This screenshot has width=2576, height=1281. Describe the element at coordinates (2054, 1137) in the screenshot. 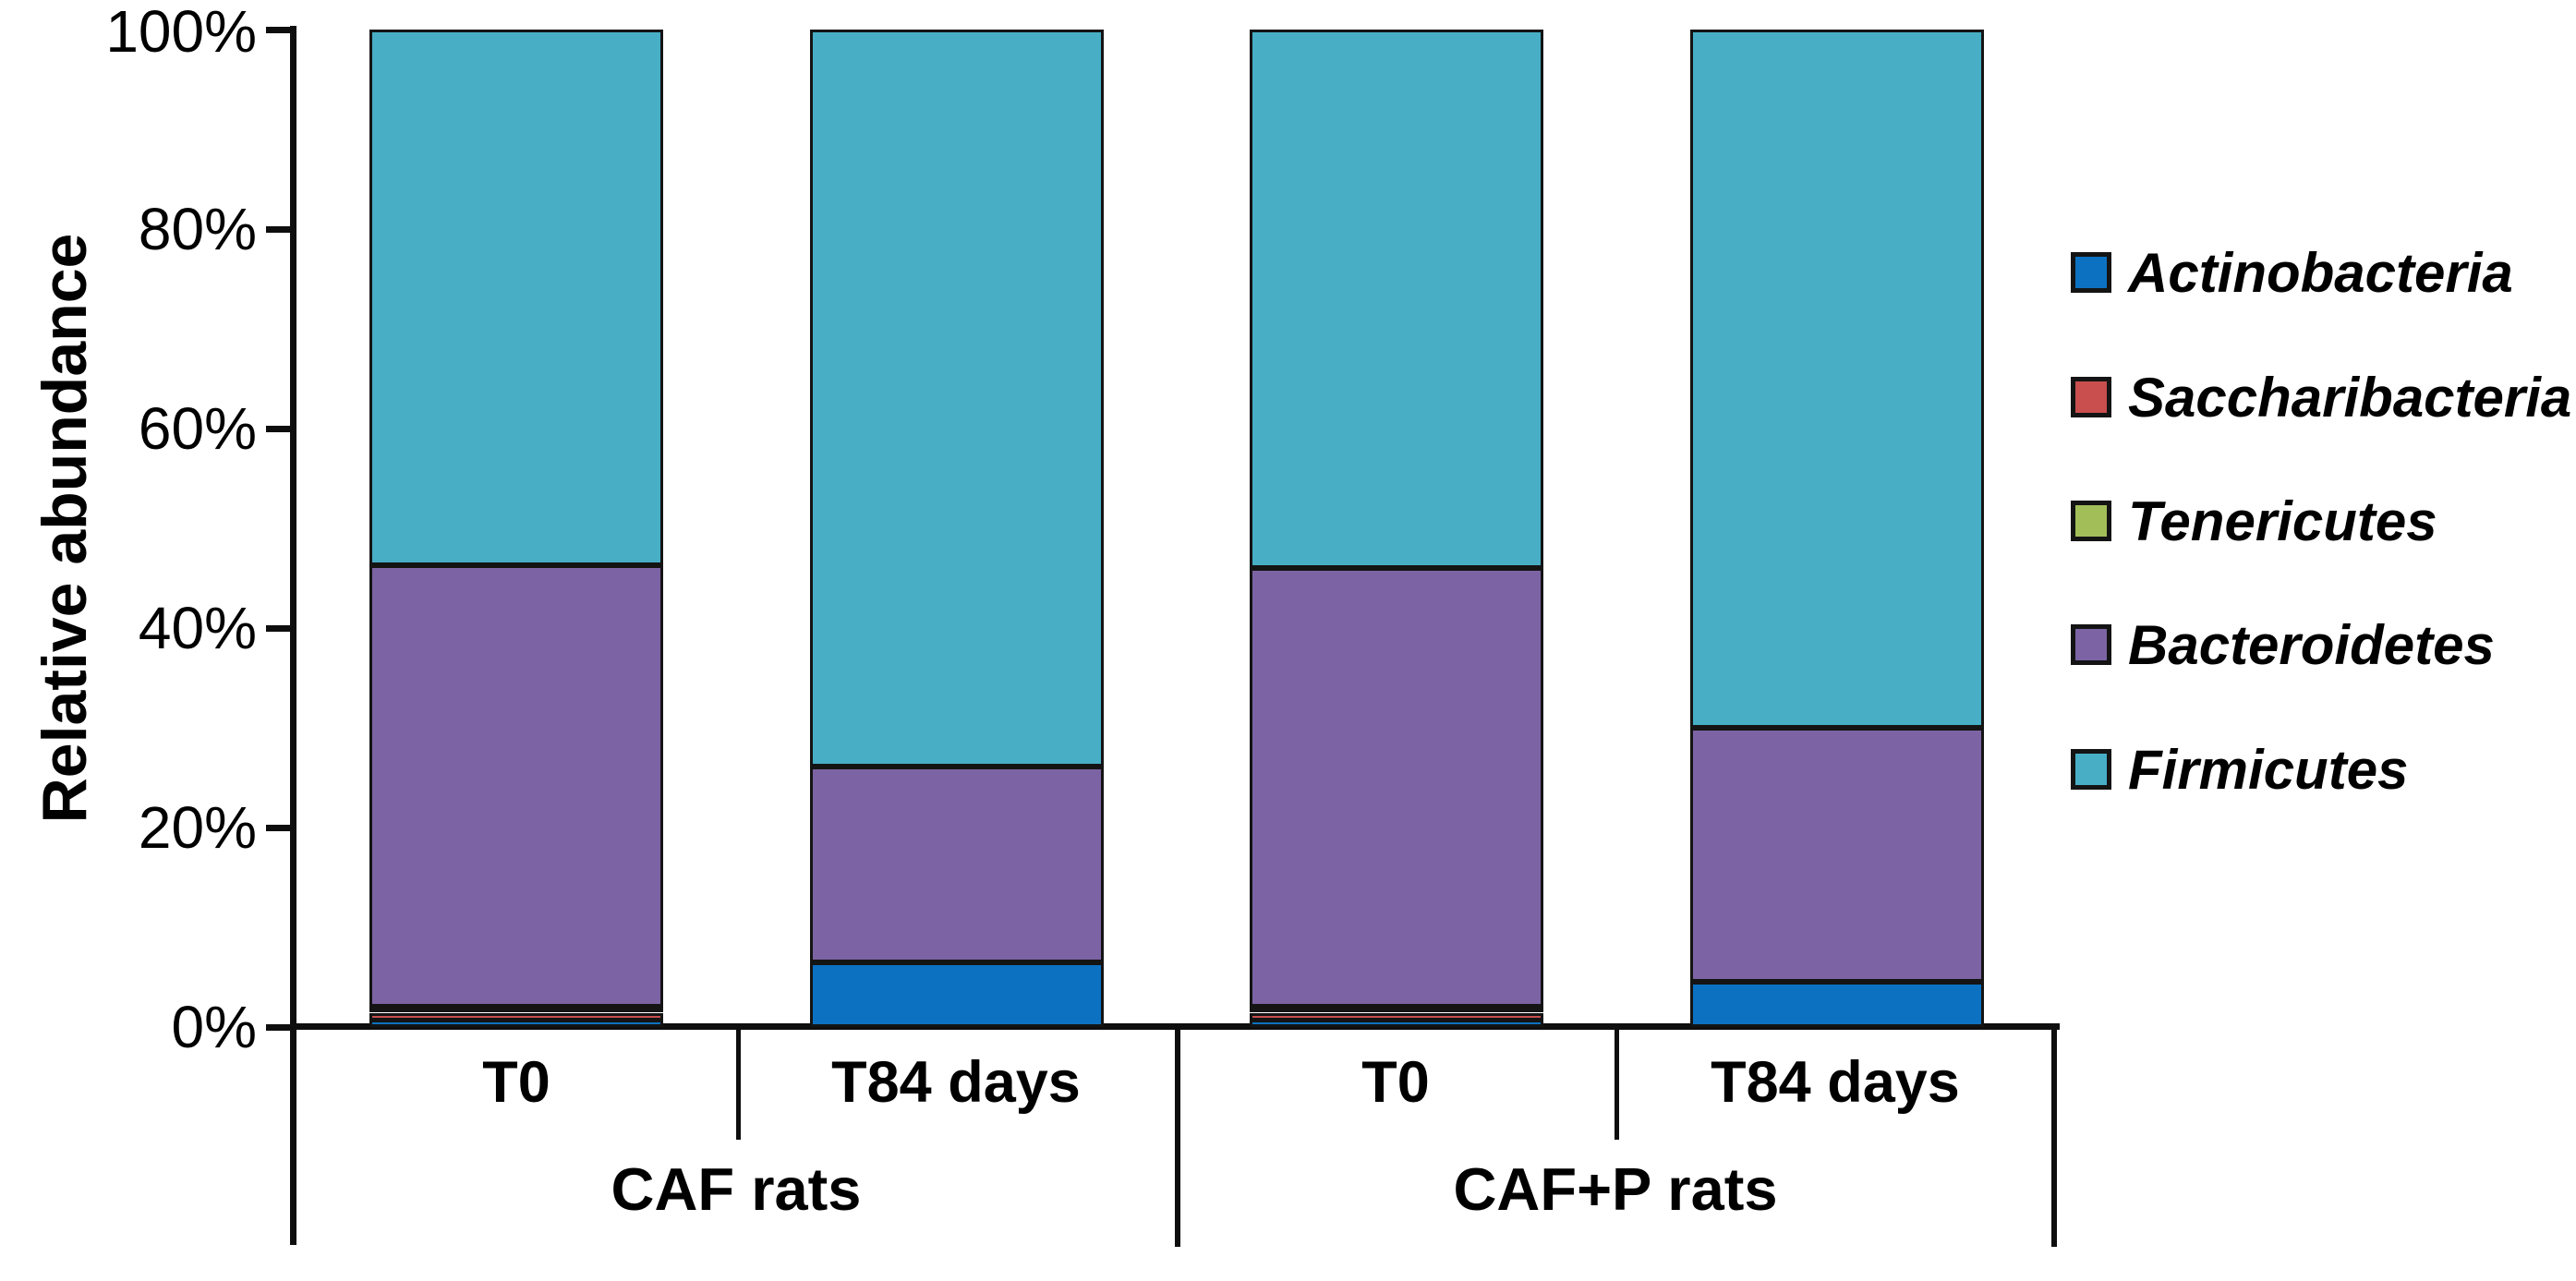

I see `axis-right-border` at that location.